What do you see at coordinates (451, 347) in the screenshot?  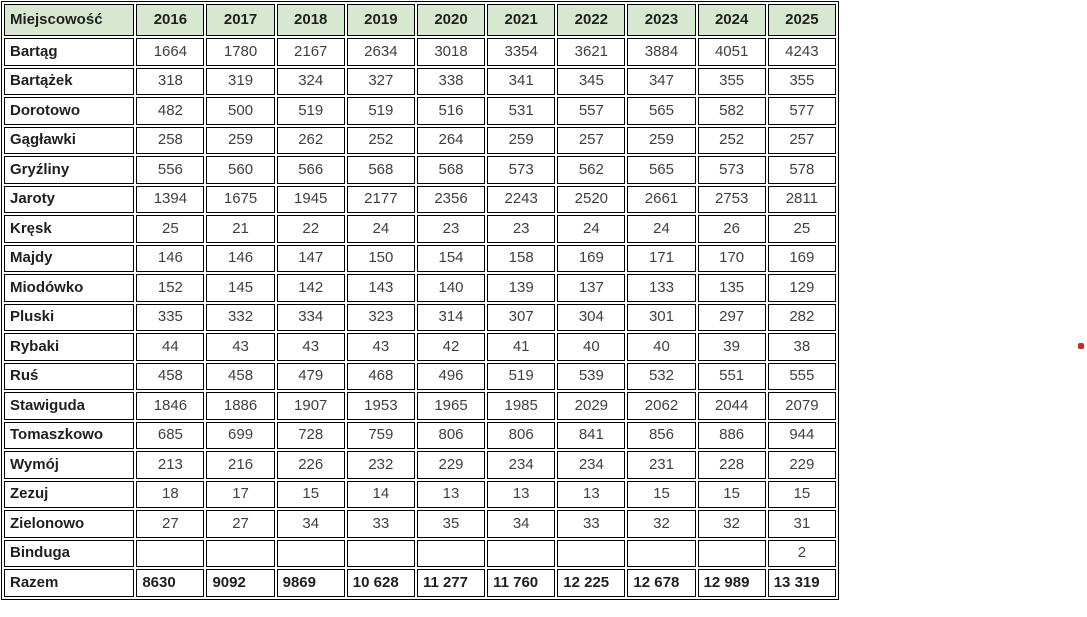 I see `value-cell: 42` at bounding box center [451, 347].